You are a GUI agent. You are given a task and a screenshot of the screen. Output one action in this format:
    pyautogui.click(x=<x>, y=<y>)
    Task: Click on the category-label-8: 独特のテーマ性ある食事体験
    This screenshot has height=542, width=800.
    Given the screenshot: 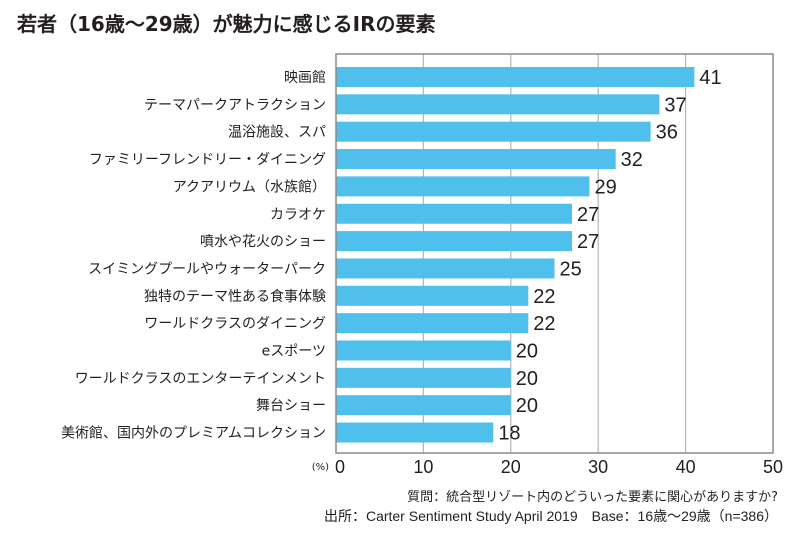 What is the action you would take?
    pyautogui.click(x=235, y=296)
    